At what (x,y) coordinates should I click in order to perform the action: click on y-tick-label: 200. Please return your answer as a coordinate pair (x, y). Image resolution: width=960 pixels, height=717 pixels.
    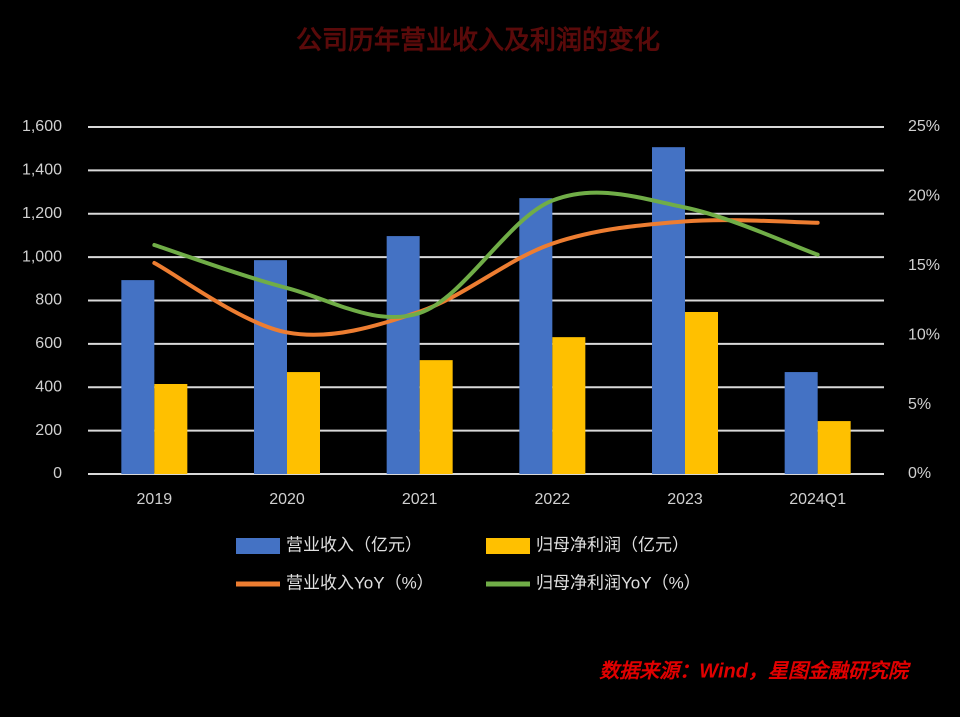
    Looking at the image, I should click on (48, 430).